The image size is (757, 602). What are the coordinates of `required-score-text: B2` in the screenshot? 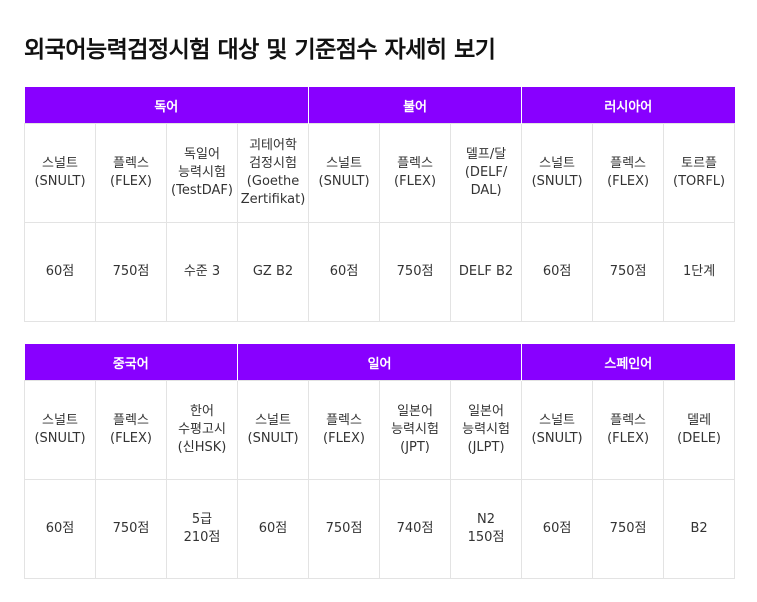 It's located at (699, 528).